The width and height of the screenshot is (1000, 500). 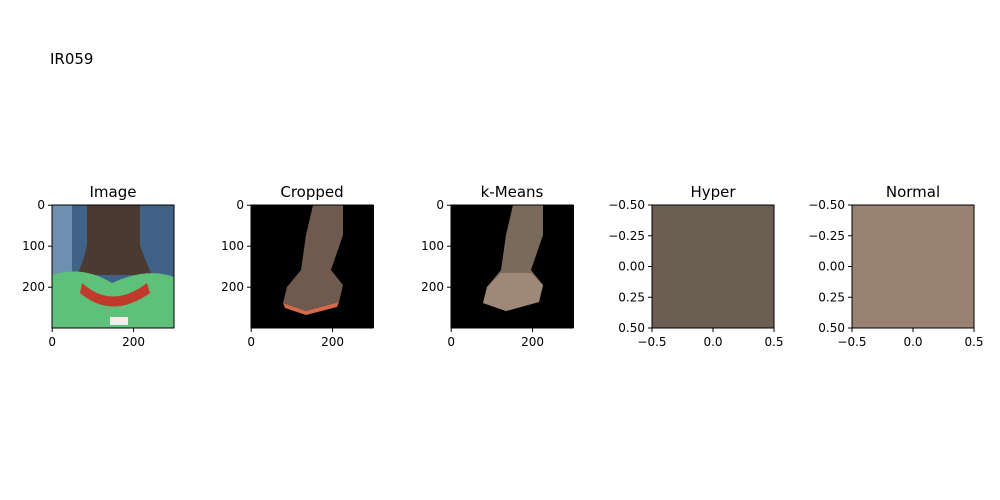 What do you see at coordinates (311, 192) in the screenshot?
I see `axes-title: Cropped` at bounding box center [311, 192].